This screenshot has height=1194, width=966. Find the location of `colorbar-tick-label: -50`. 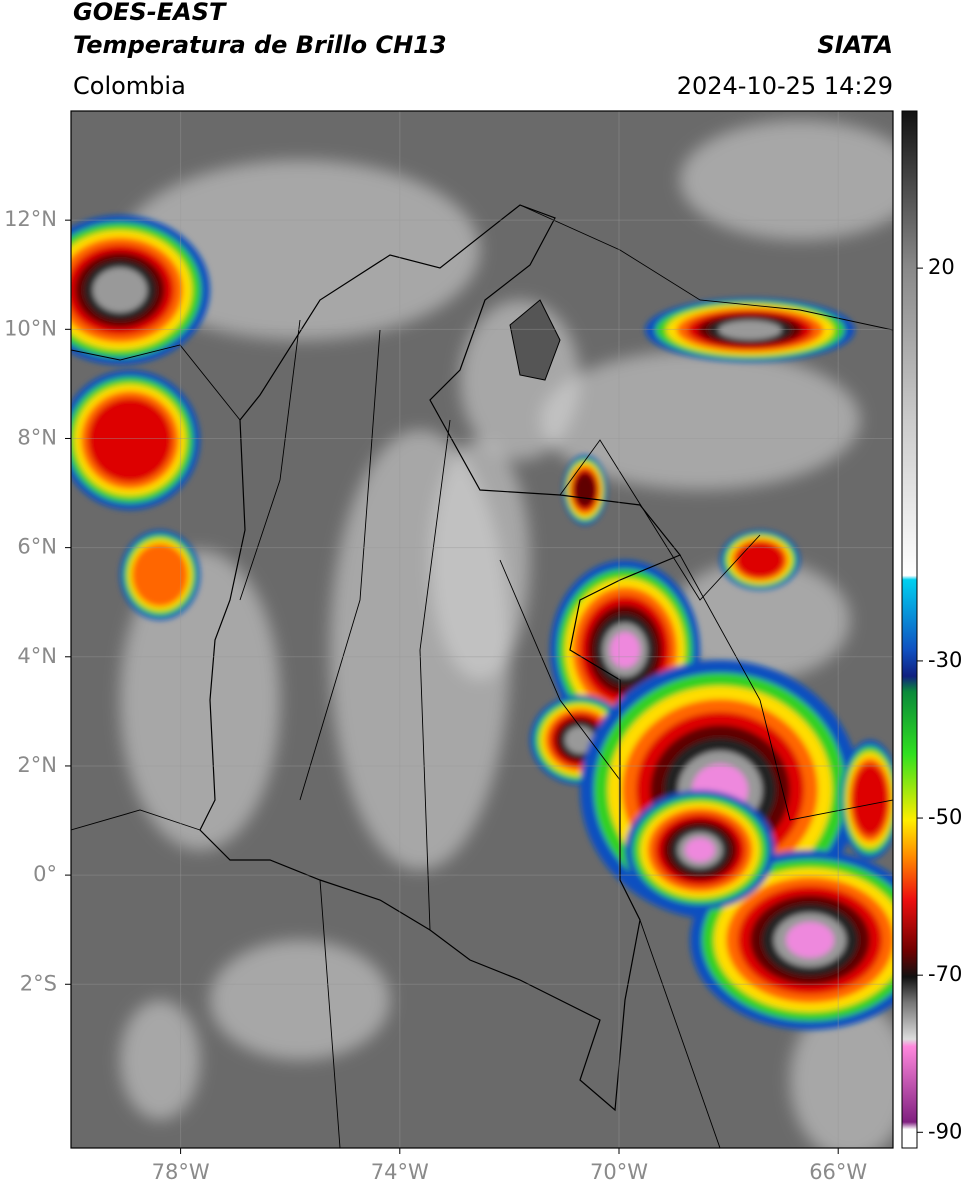

colorbar-tick-label: -50 is located at coordinates (945, 817).